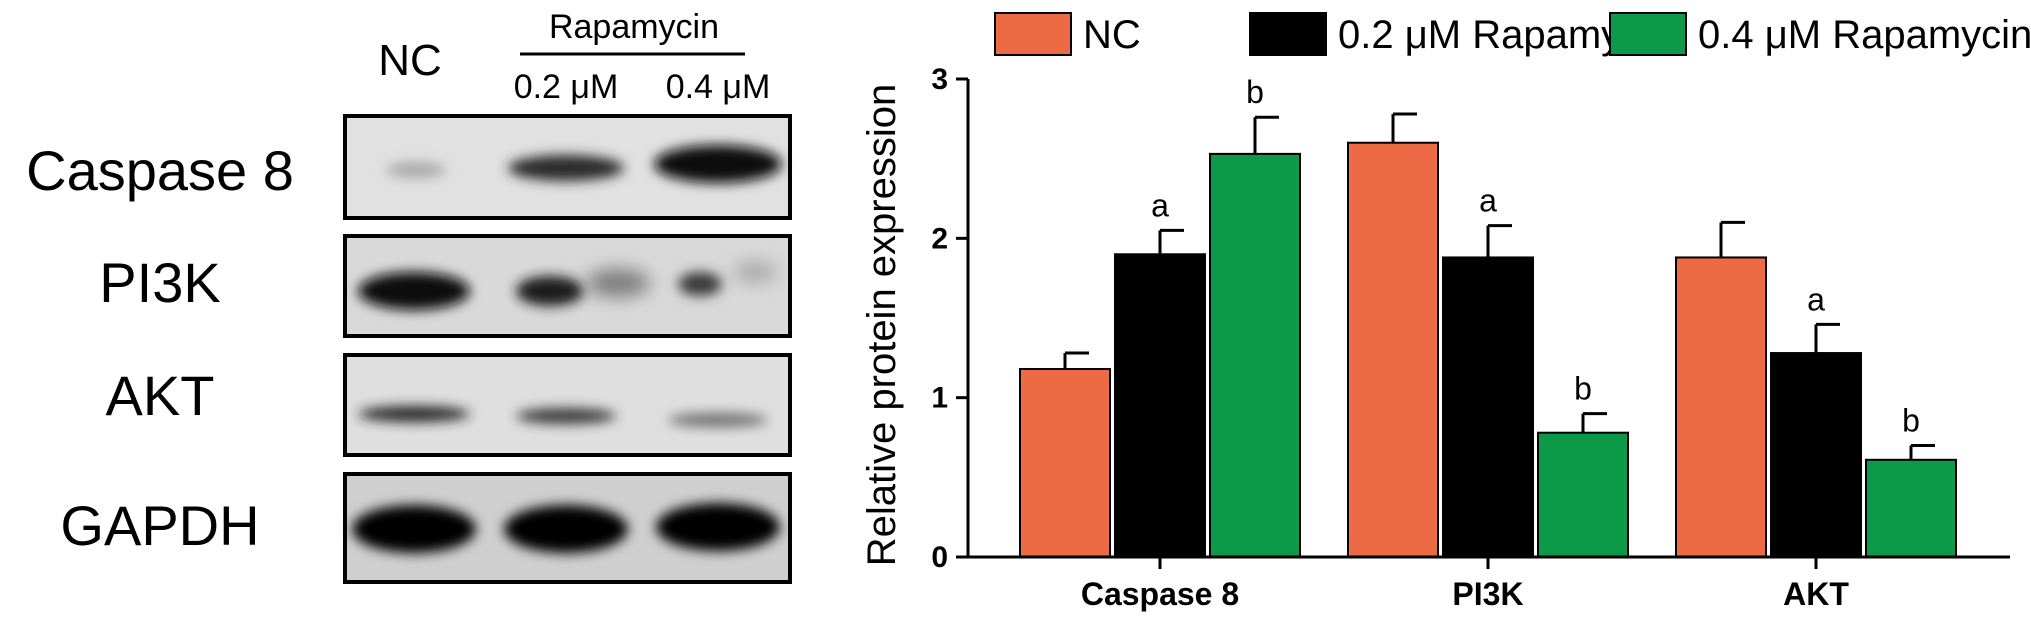 The width and height of the screenshot is (2031, 622). Describe the element at coordinates (939, 238) in the screenshot. I see `y-tick-label: 2` at that location.